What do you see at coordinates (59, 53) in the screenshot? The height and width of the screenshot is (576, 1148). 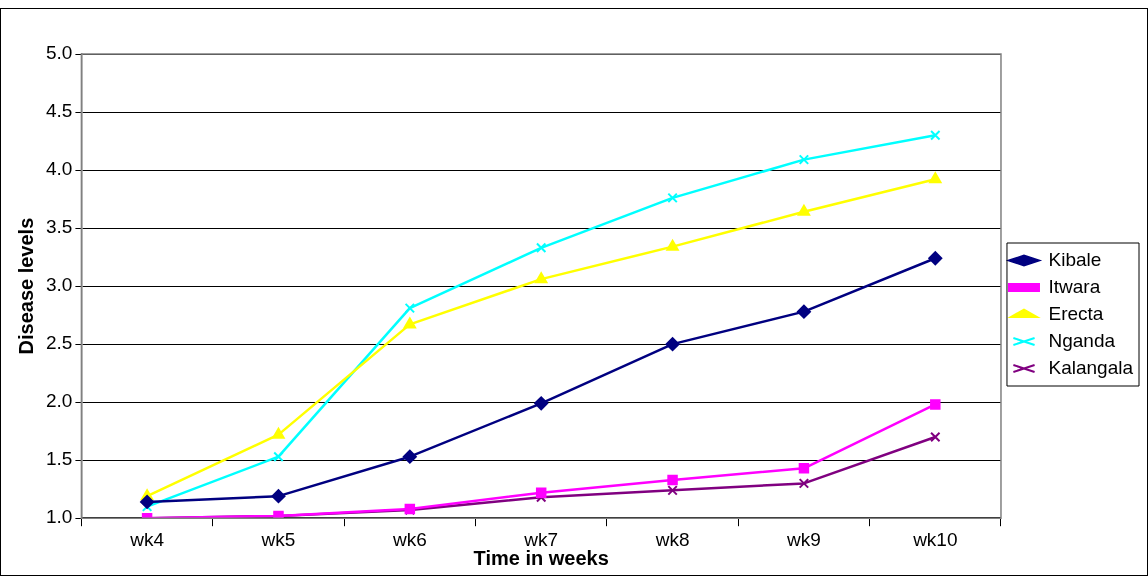 I see `y-tick-label: 5.0` at bounding box center [59, 53].